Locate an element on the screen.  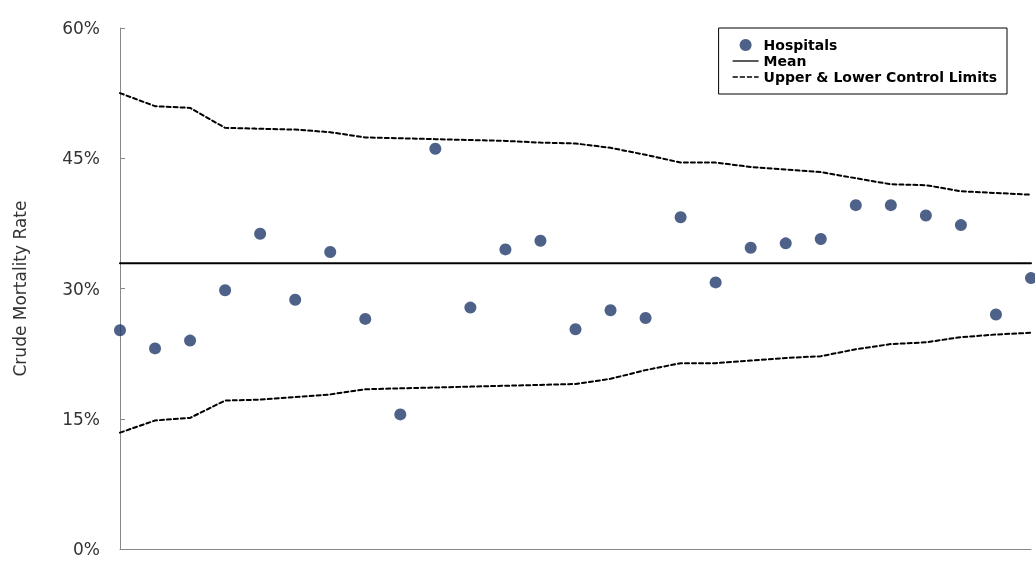
y-tick-label: 15% is located at coordinates (81, 418).